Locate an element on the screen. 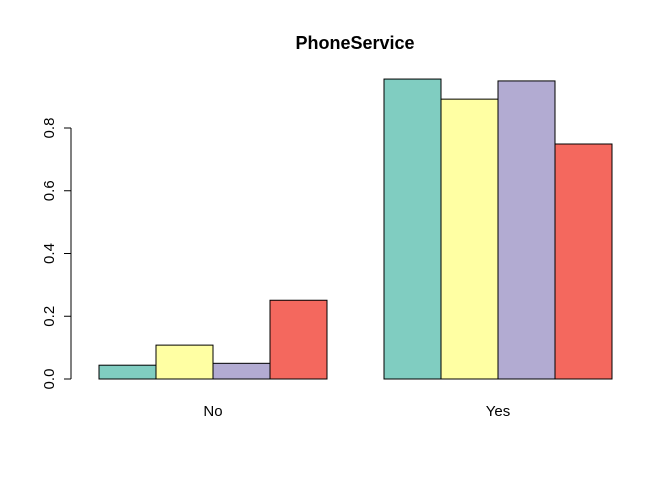 Image resolution: width=672 pixels, height=480 pixels. x-axis-labels: No Yes is located at coordinates (356, 411).